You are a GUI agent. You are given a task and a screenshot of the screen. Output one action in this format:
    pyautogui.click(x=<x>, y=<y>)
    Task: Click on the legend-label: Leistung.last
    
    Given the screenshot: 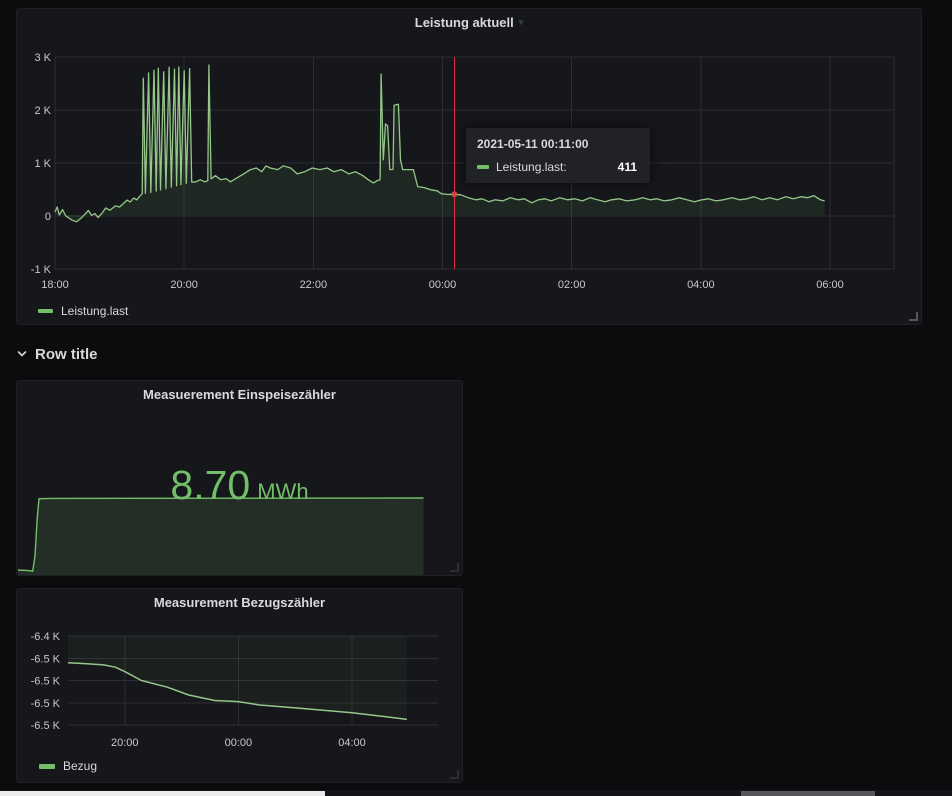 What is the action you would take?
    pyautogui.click(x=95, y=311)
    